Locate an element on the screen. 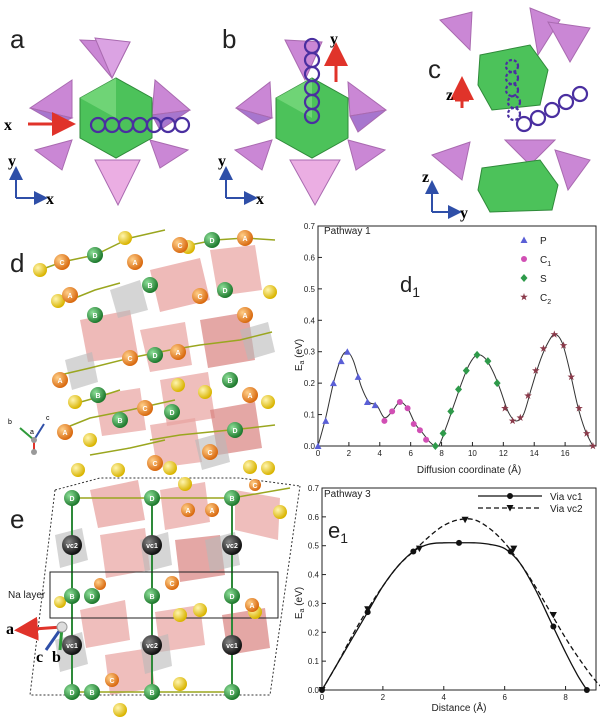 This screenshot has width=600, height=718. axis-x-a: x is located at coordinates (50, 199).